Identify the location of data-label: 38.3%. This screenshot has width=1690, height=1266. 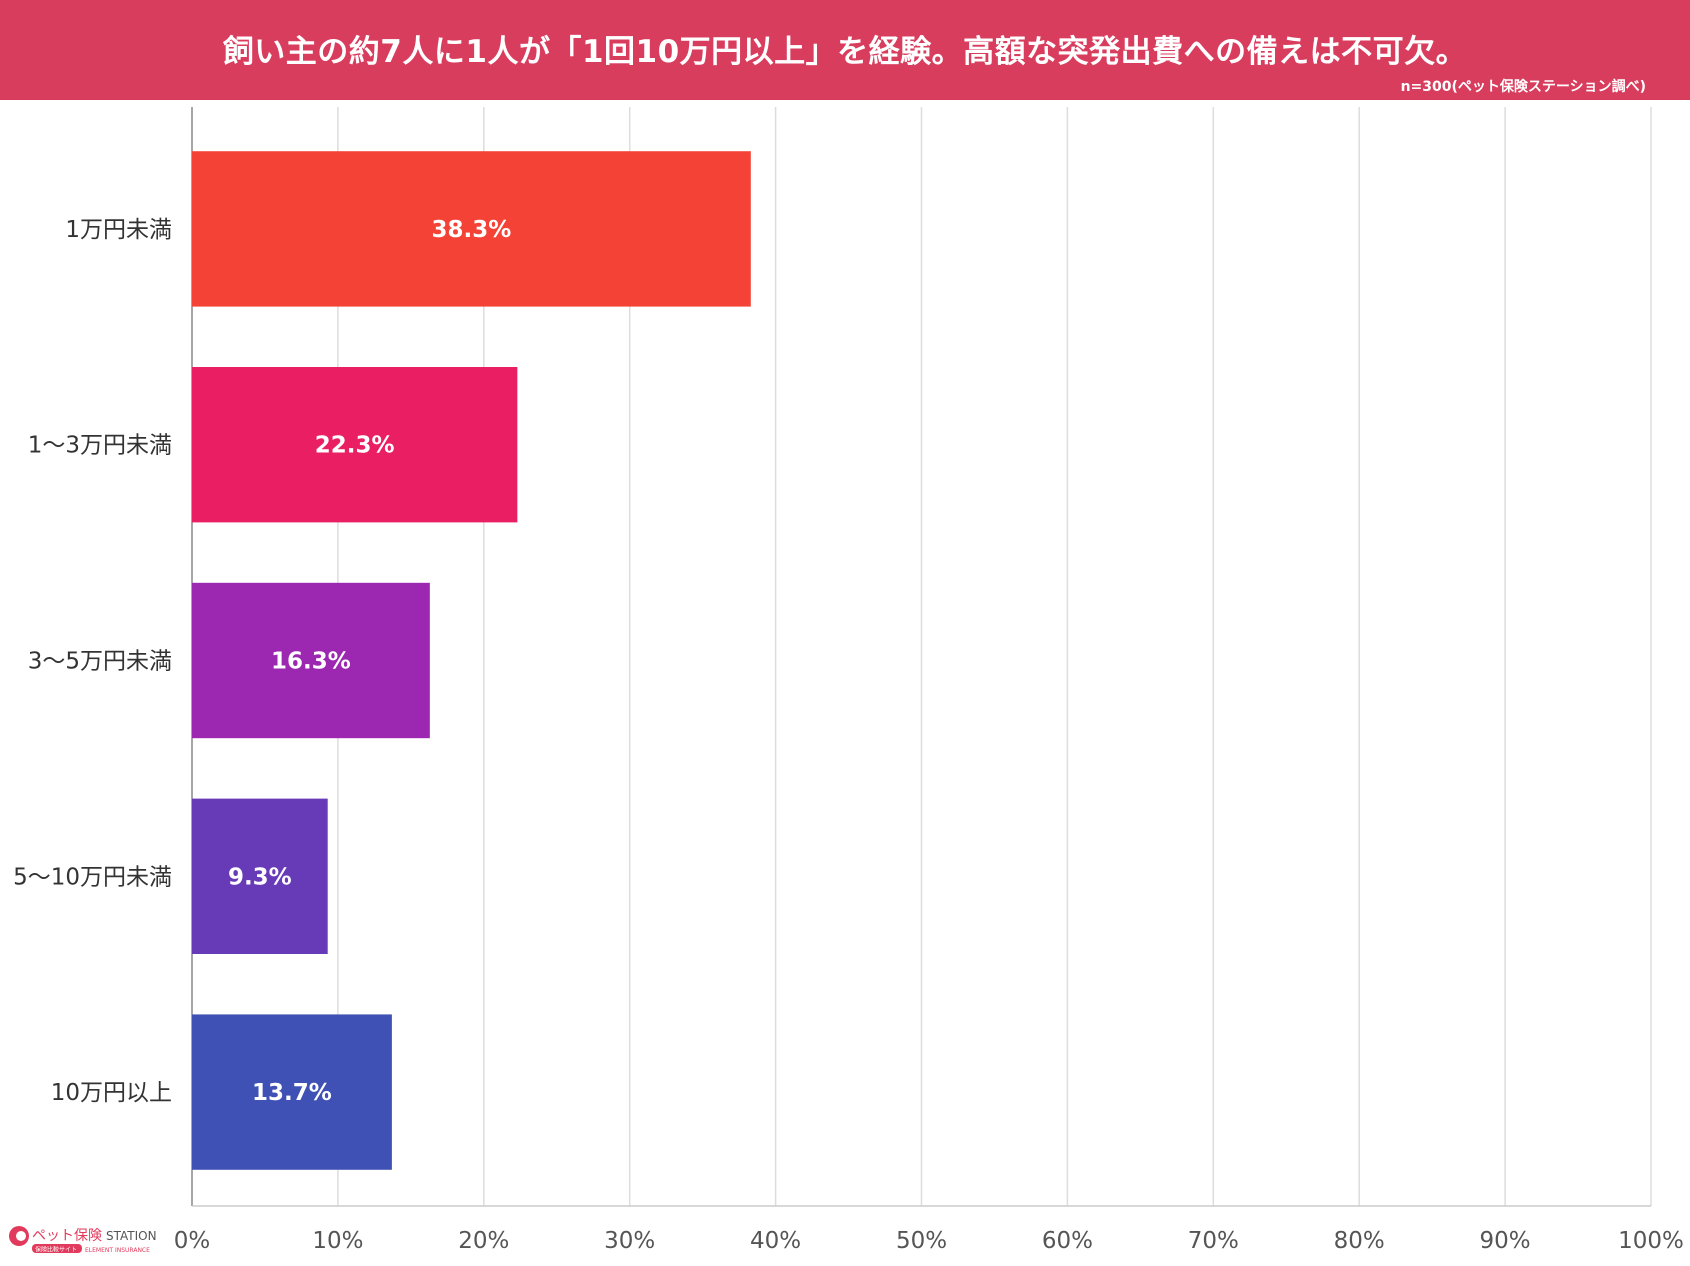
(472, 230).